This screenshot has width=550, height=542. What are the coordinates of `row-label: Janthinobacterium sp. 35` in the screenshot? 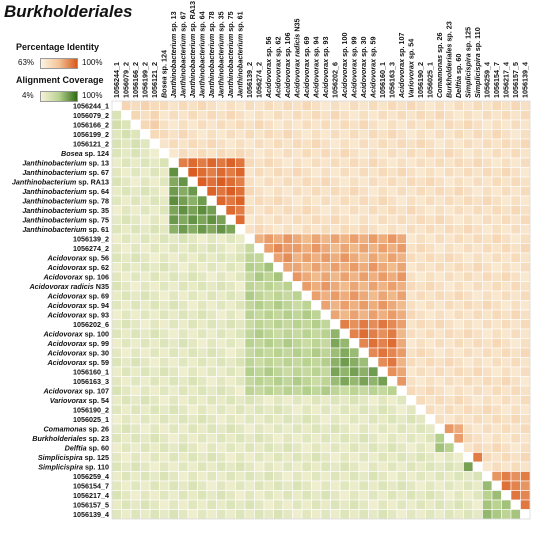 It's located at (65, 210).